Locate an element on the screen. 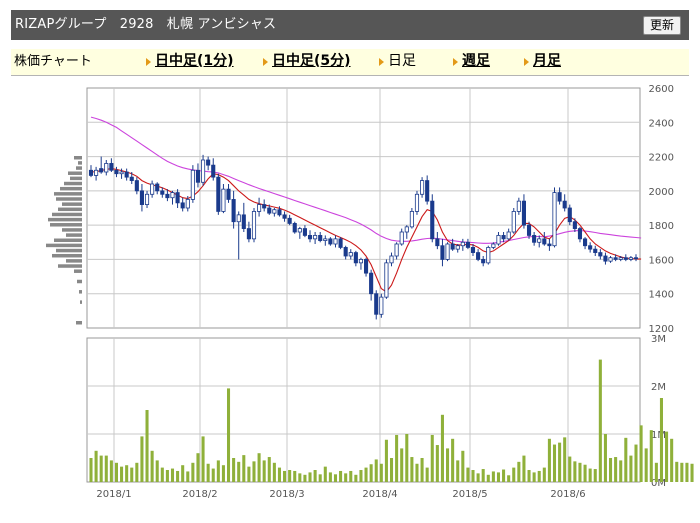  price-tick-label: 2600 is located at coordinates (661, 89).